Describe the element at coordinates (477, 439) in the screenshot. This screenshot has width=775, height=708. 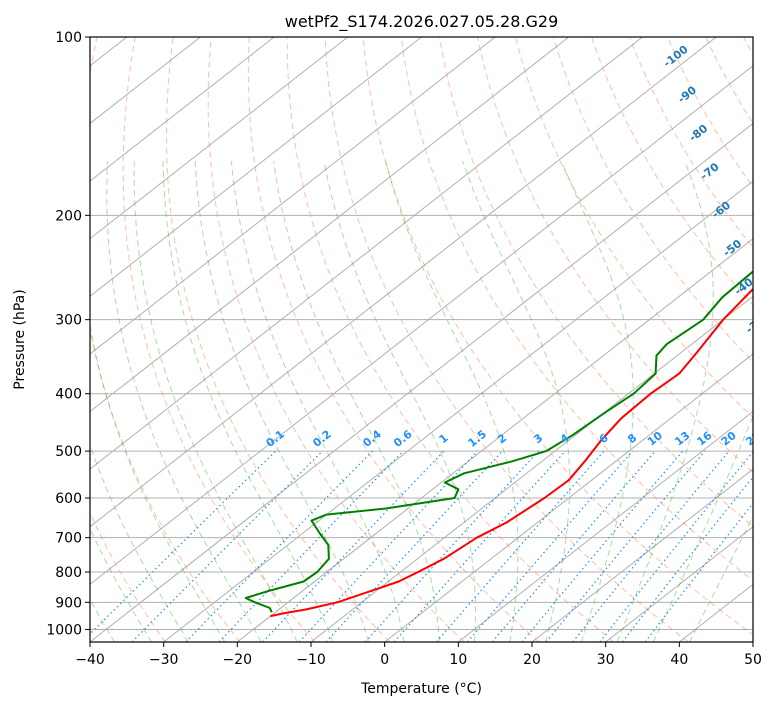
I see `mixing-ratio-label: 1.5` at that location.